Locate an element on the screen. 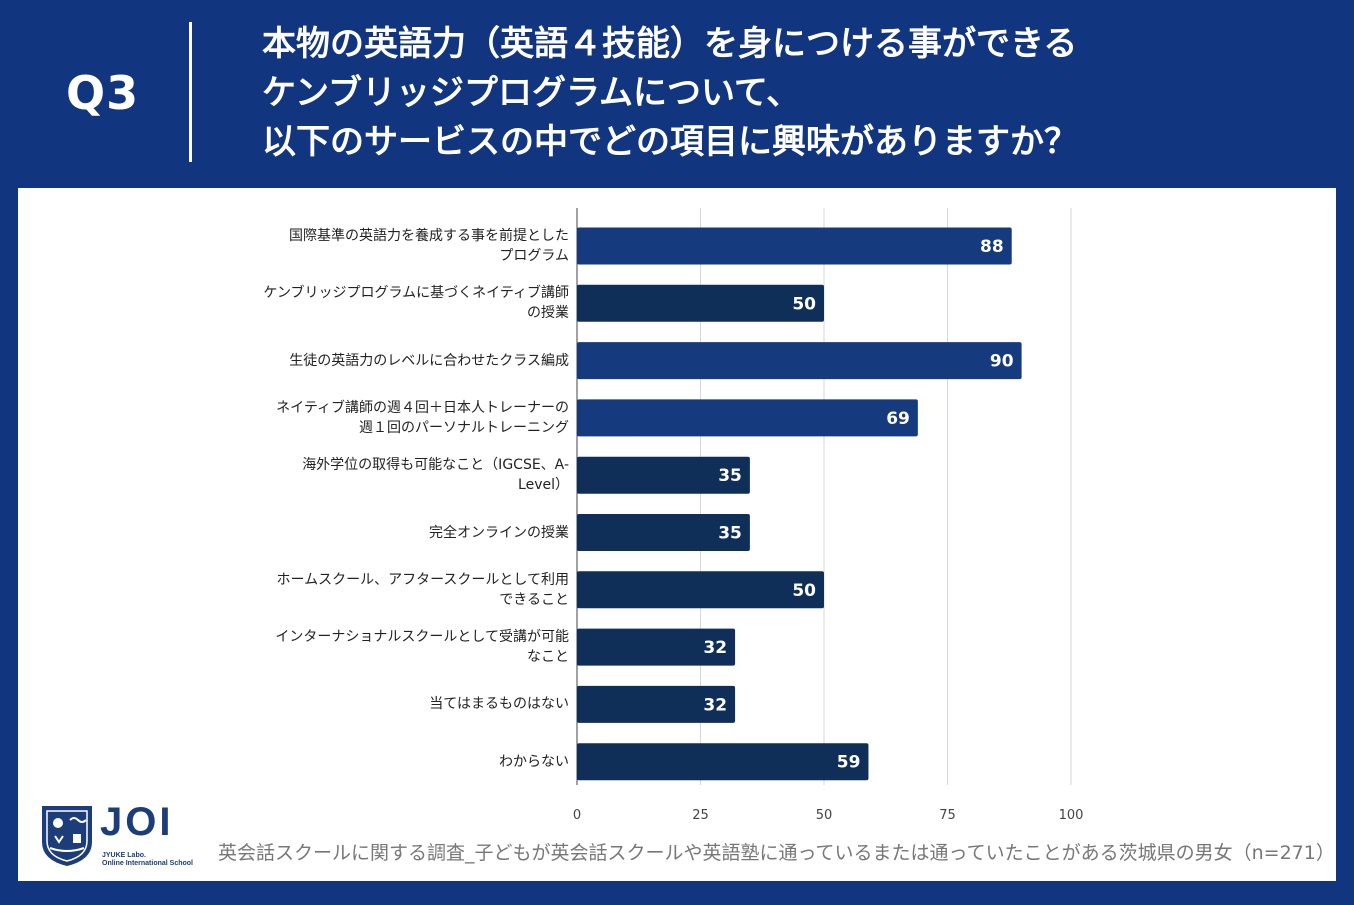 The height and width of the screenshot is (905, 1354). category-label-line: できること is located at coordinates (534, 599).